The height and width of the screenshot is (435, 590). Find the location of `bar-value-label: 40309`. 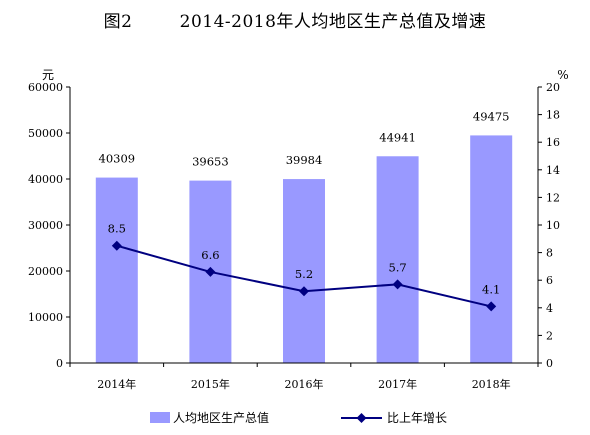

bar-value-label: 40309 is located at coordinates (117, 159).